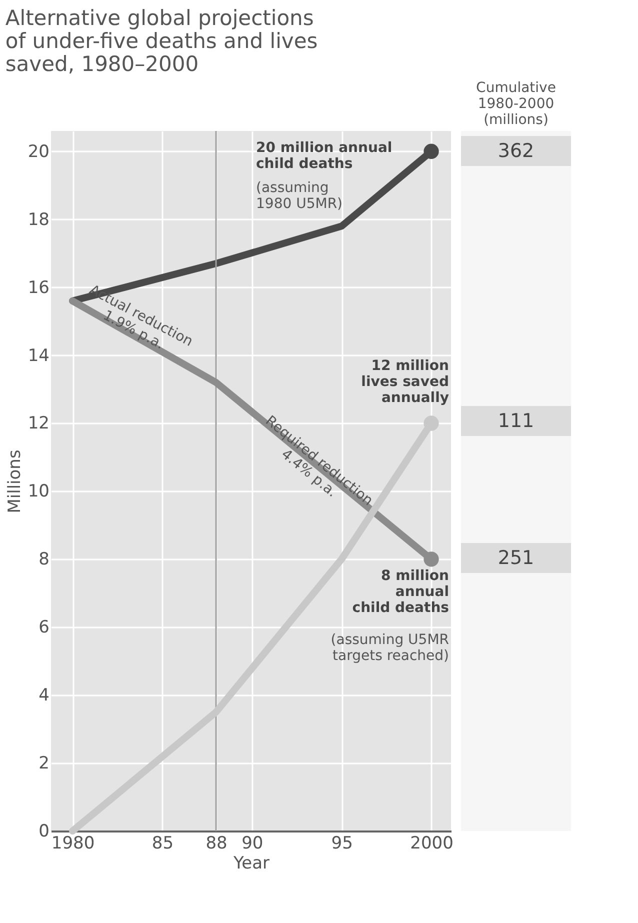 This screenshot has width=638, height=923. What do you see at coordinates (516, 151) in the screenshot?
I see `text: 362` at bounding box center [516, 151].